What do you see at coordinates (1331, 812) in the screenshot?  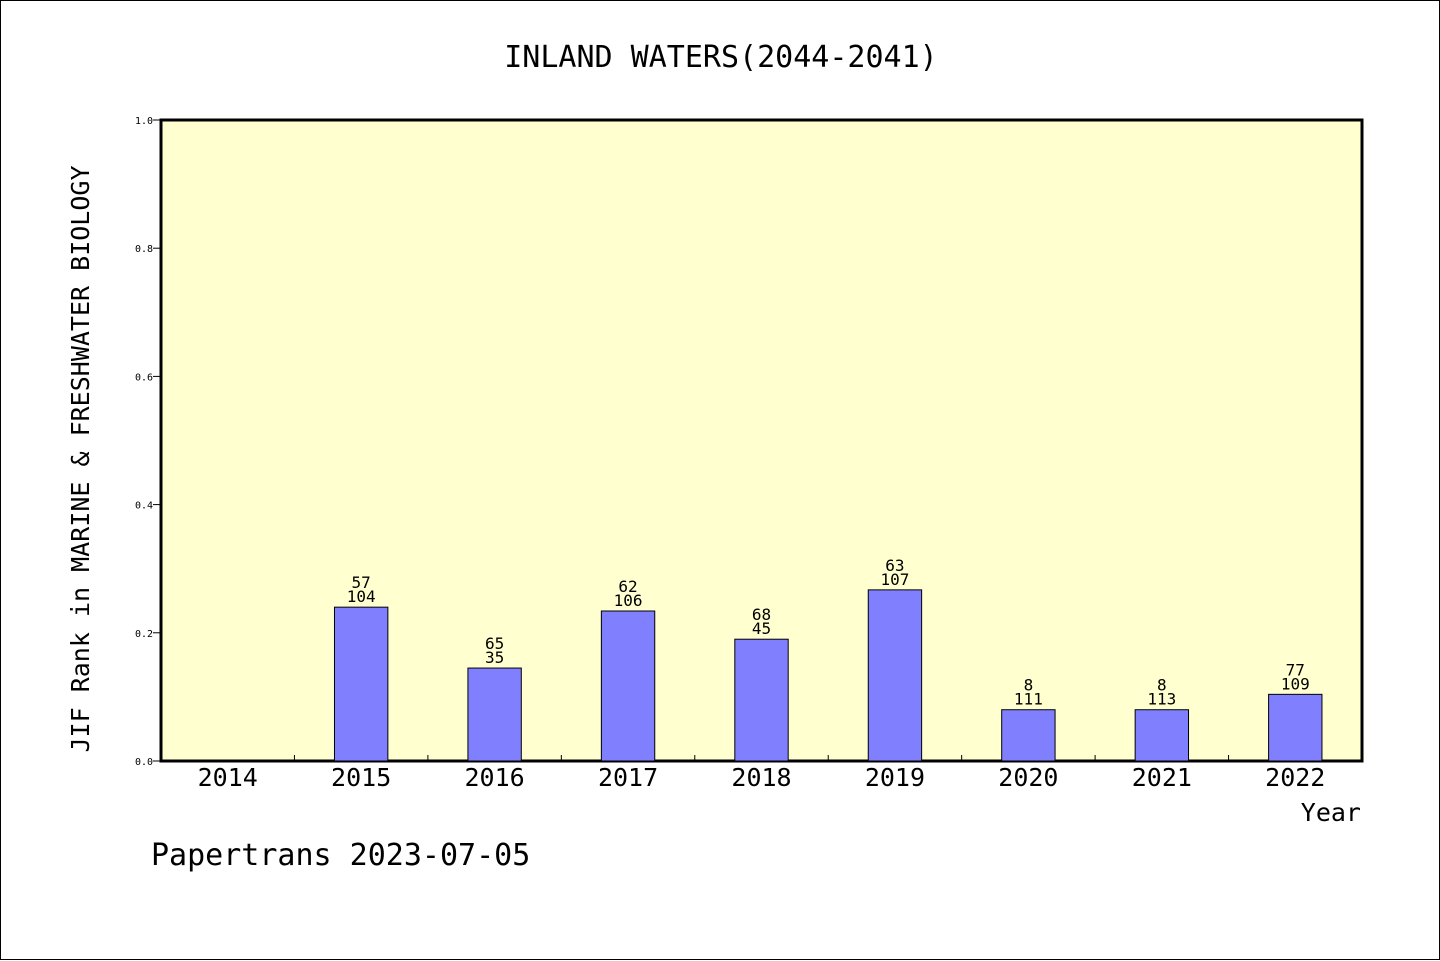 I see `x-axis-label: Year` at bounding box center [1331, 812].